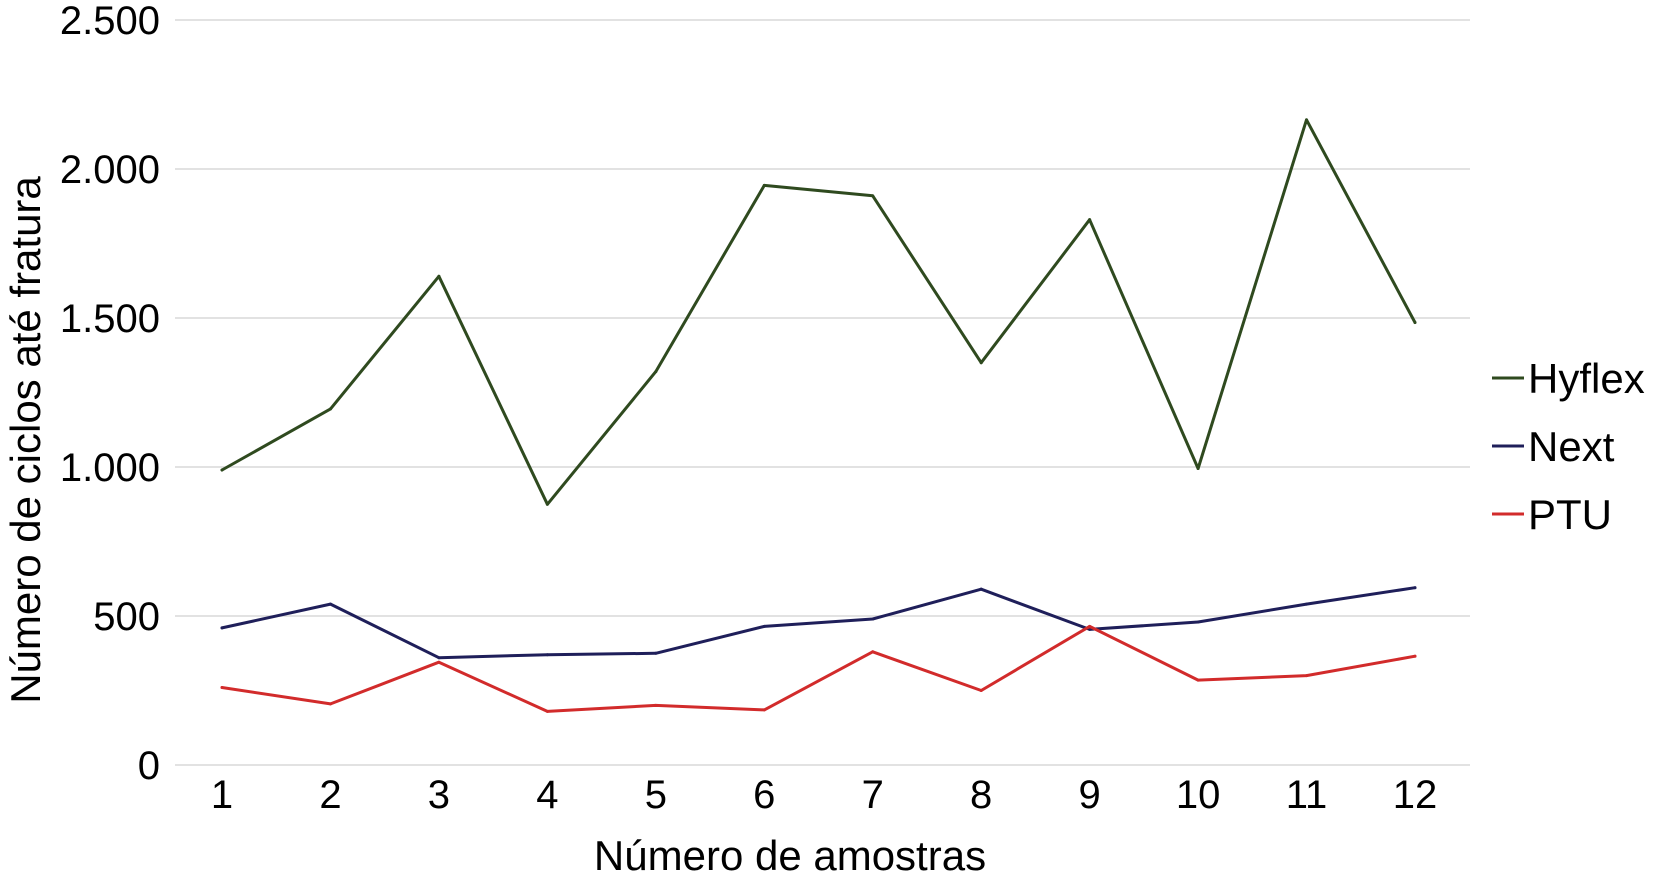  Describe the element at coordinates (110, 319) in the screenshot. I see `y-tick-label-1500: 1.500` at that location.